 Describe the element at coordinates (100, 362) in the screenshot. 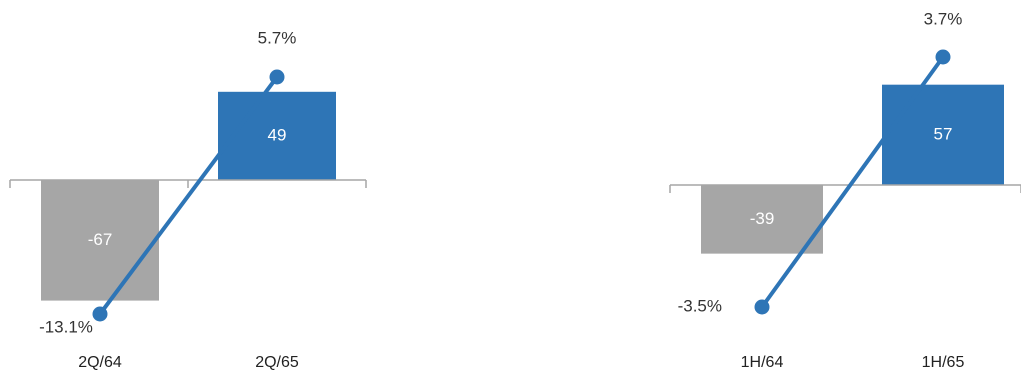

I see `category-label: 2Q/64` at that location.